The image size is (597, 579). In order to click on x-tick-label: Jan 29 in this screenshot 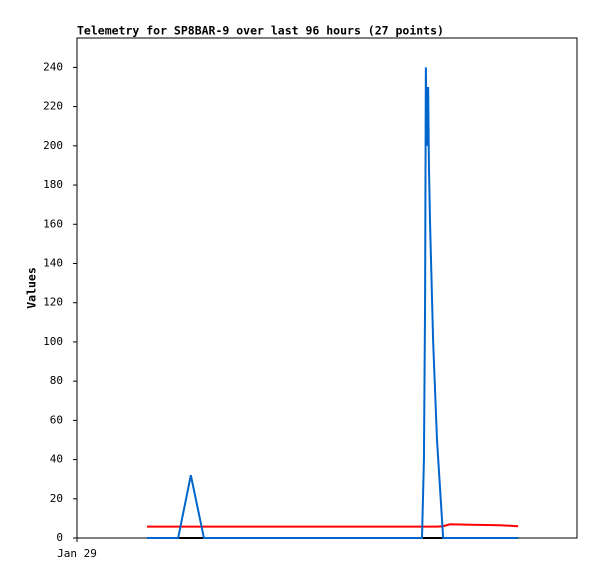, I will do `click(77, 553)`.